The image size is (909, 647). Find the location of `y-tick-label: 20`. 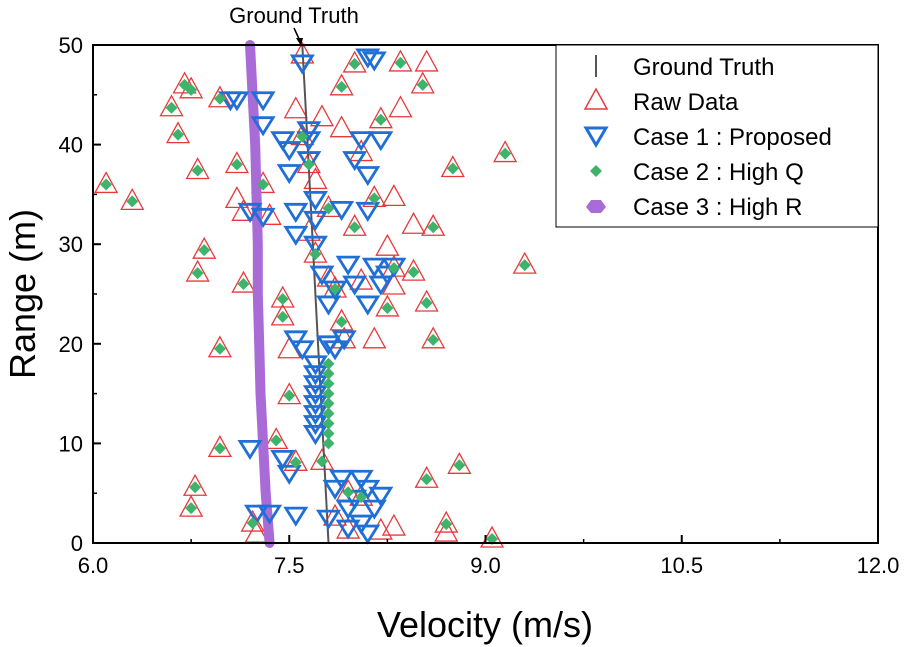

y-tick-label: 20 is located at coordinates (71, 344).